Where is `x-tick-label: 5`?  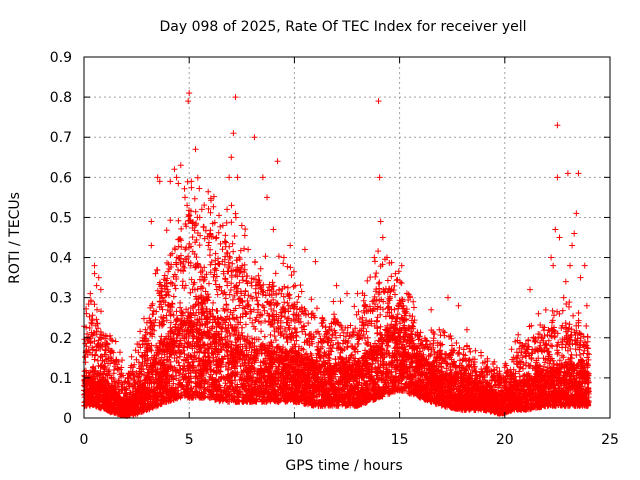
x-tick-label: 5 is located at coordinates (189, 440).